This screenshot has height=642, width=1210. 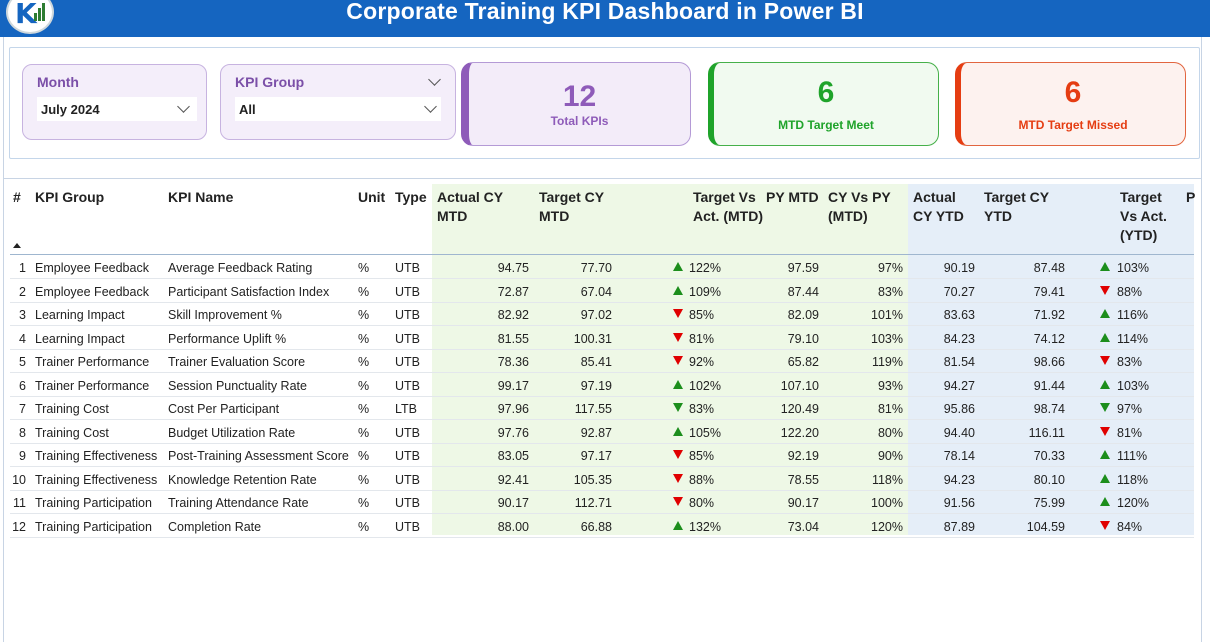 What do you see at coordinates (592, 338) in the screenshot?
I see `cell-target-cy-mtd: 100.31` at bounding box center [592, 338].